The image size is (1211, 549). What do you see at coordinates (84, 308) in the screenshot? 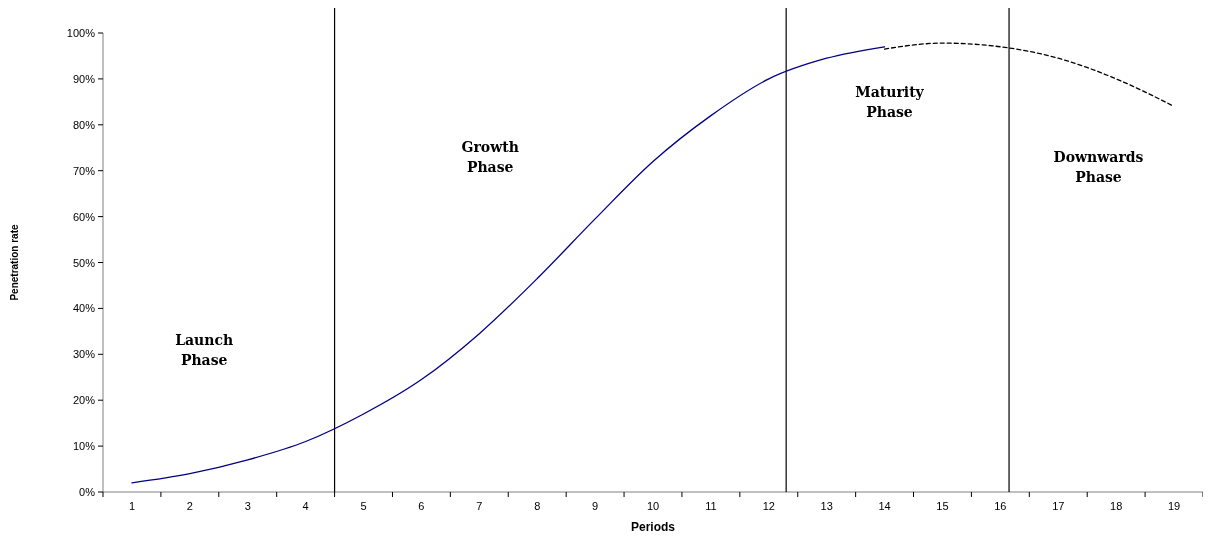
I see `y-tick-label: 40%` at bounding box center [84, 308].